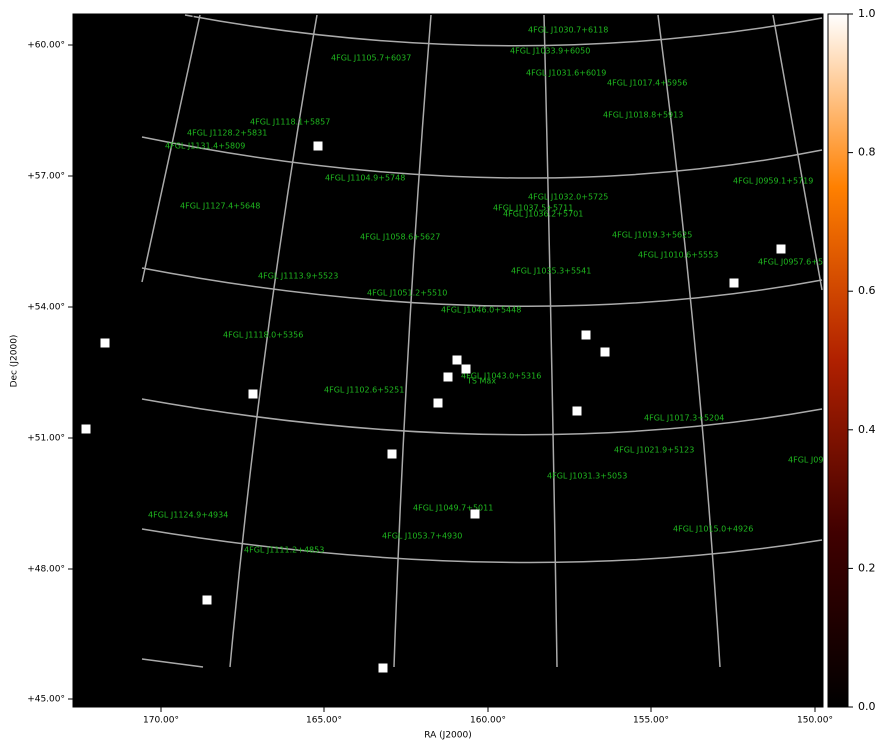  I want to click on y-tick-label: +57.00°, so click(46, 177).